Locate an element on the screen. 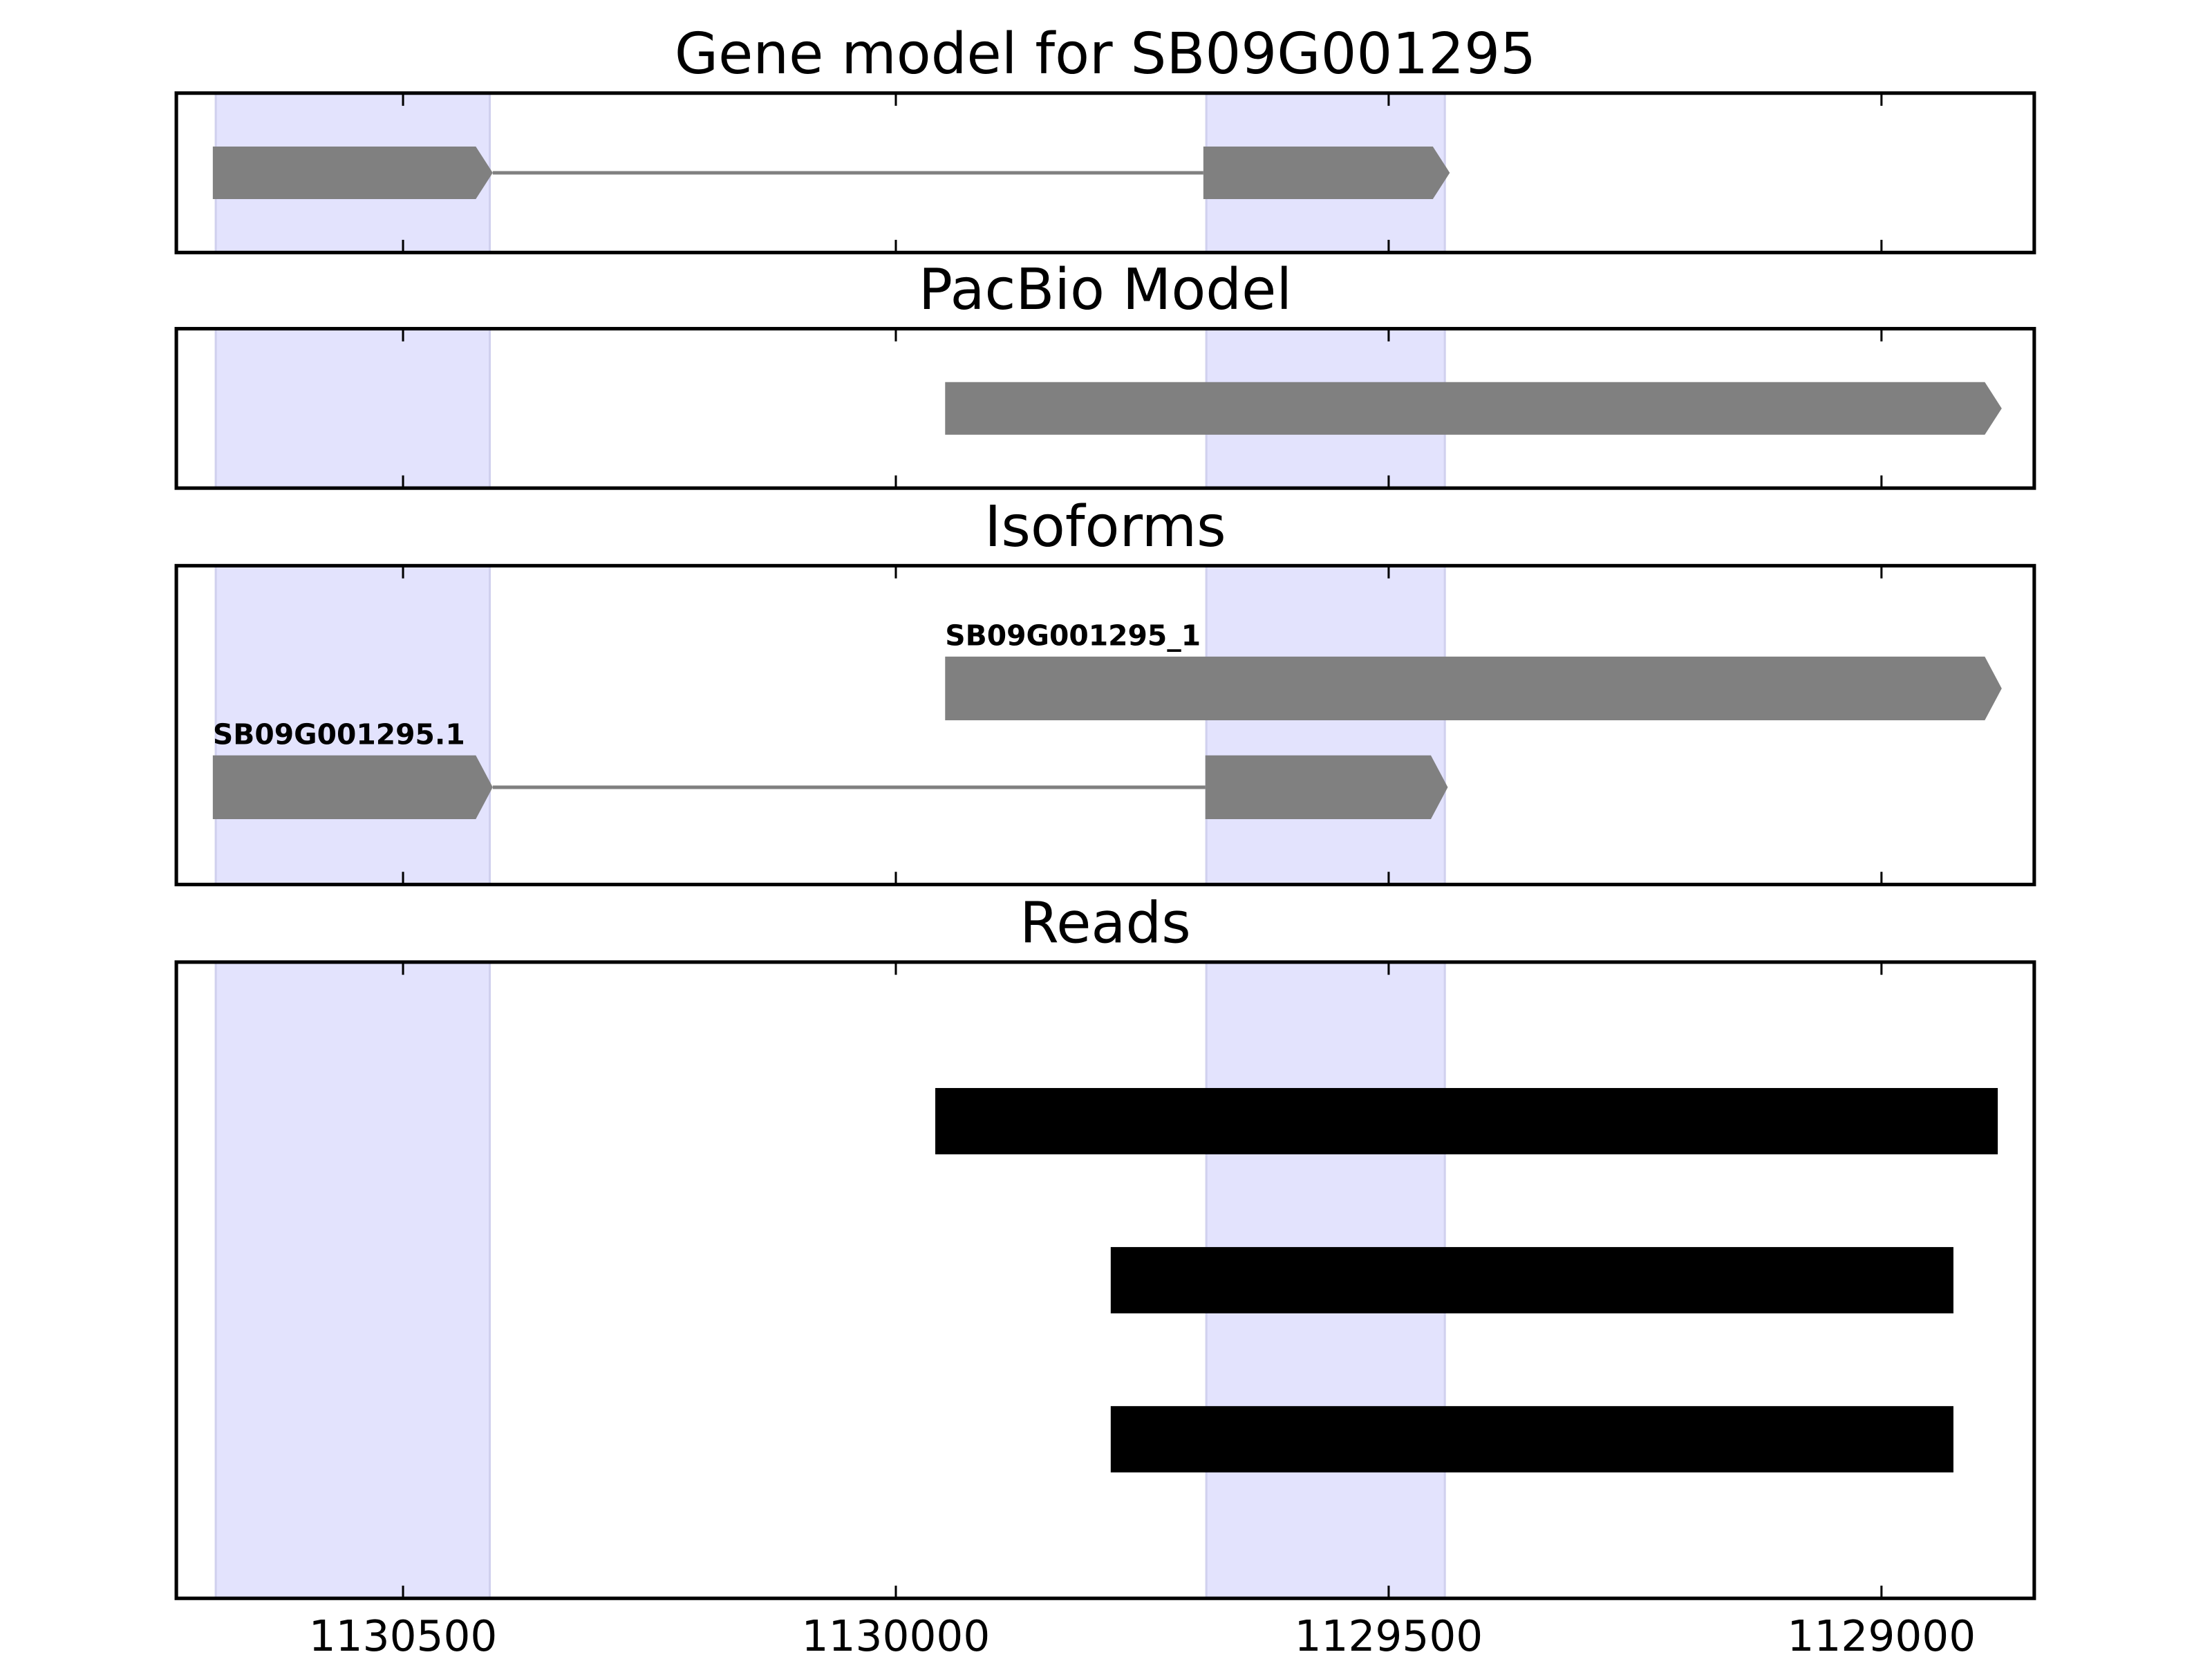  x-tick-label: 1129500 is located at coordinates (1389, 1635).